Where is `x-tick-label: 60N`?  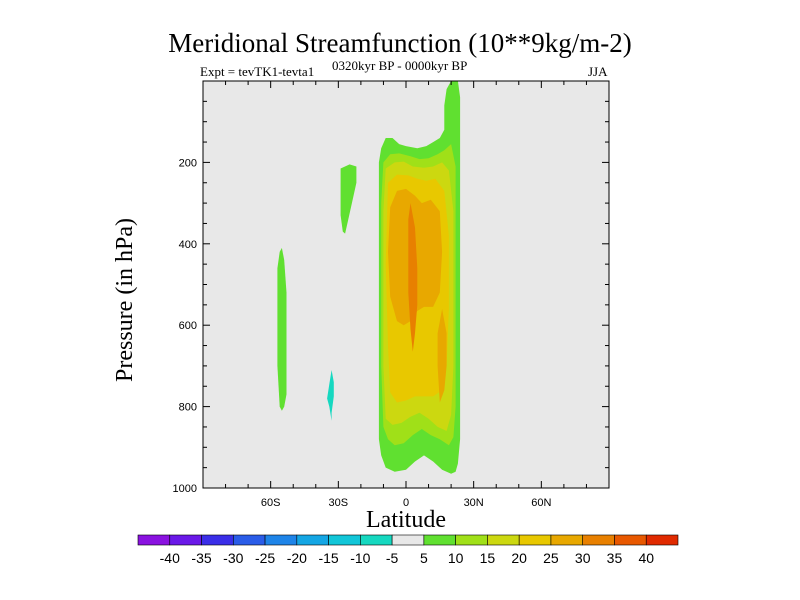
x-tick-label: 60N is located at coordinates (541, 503).